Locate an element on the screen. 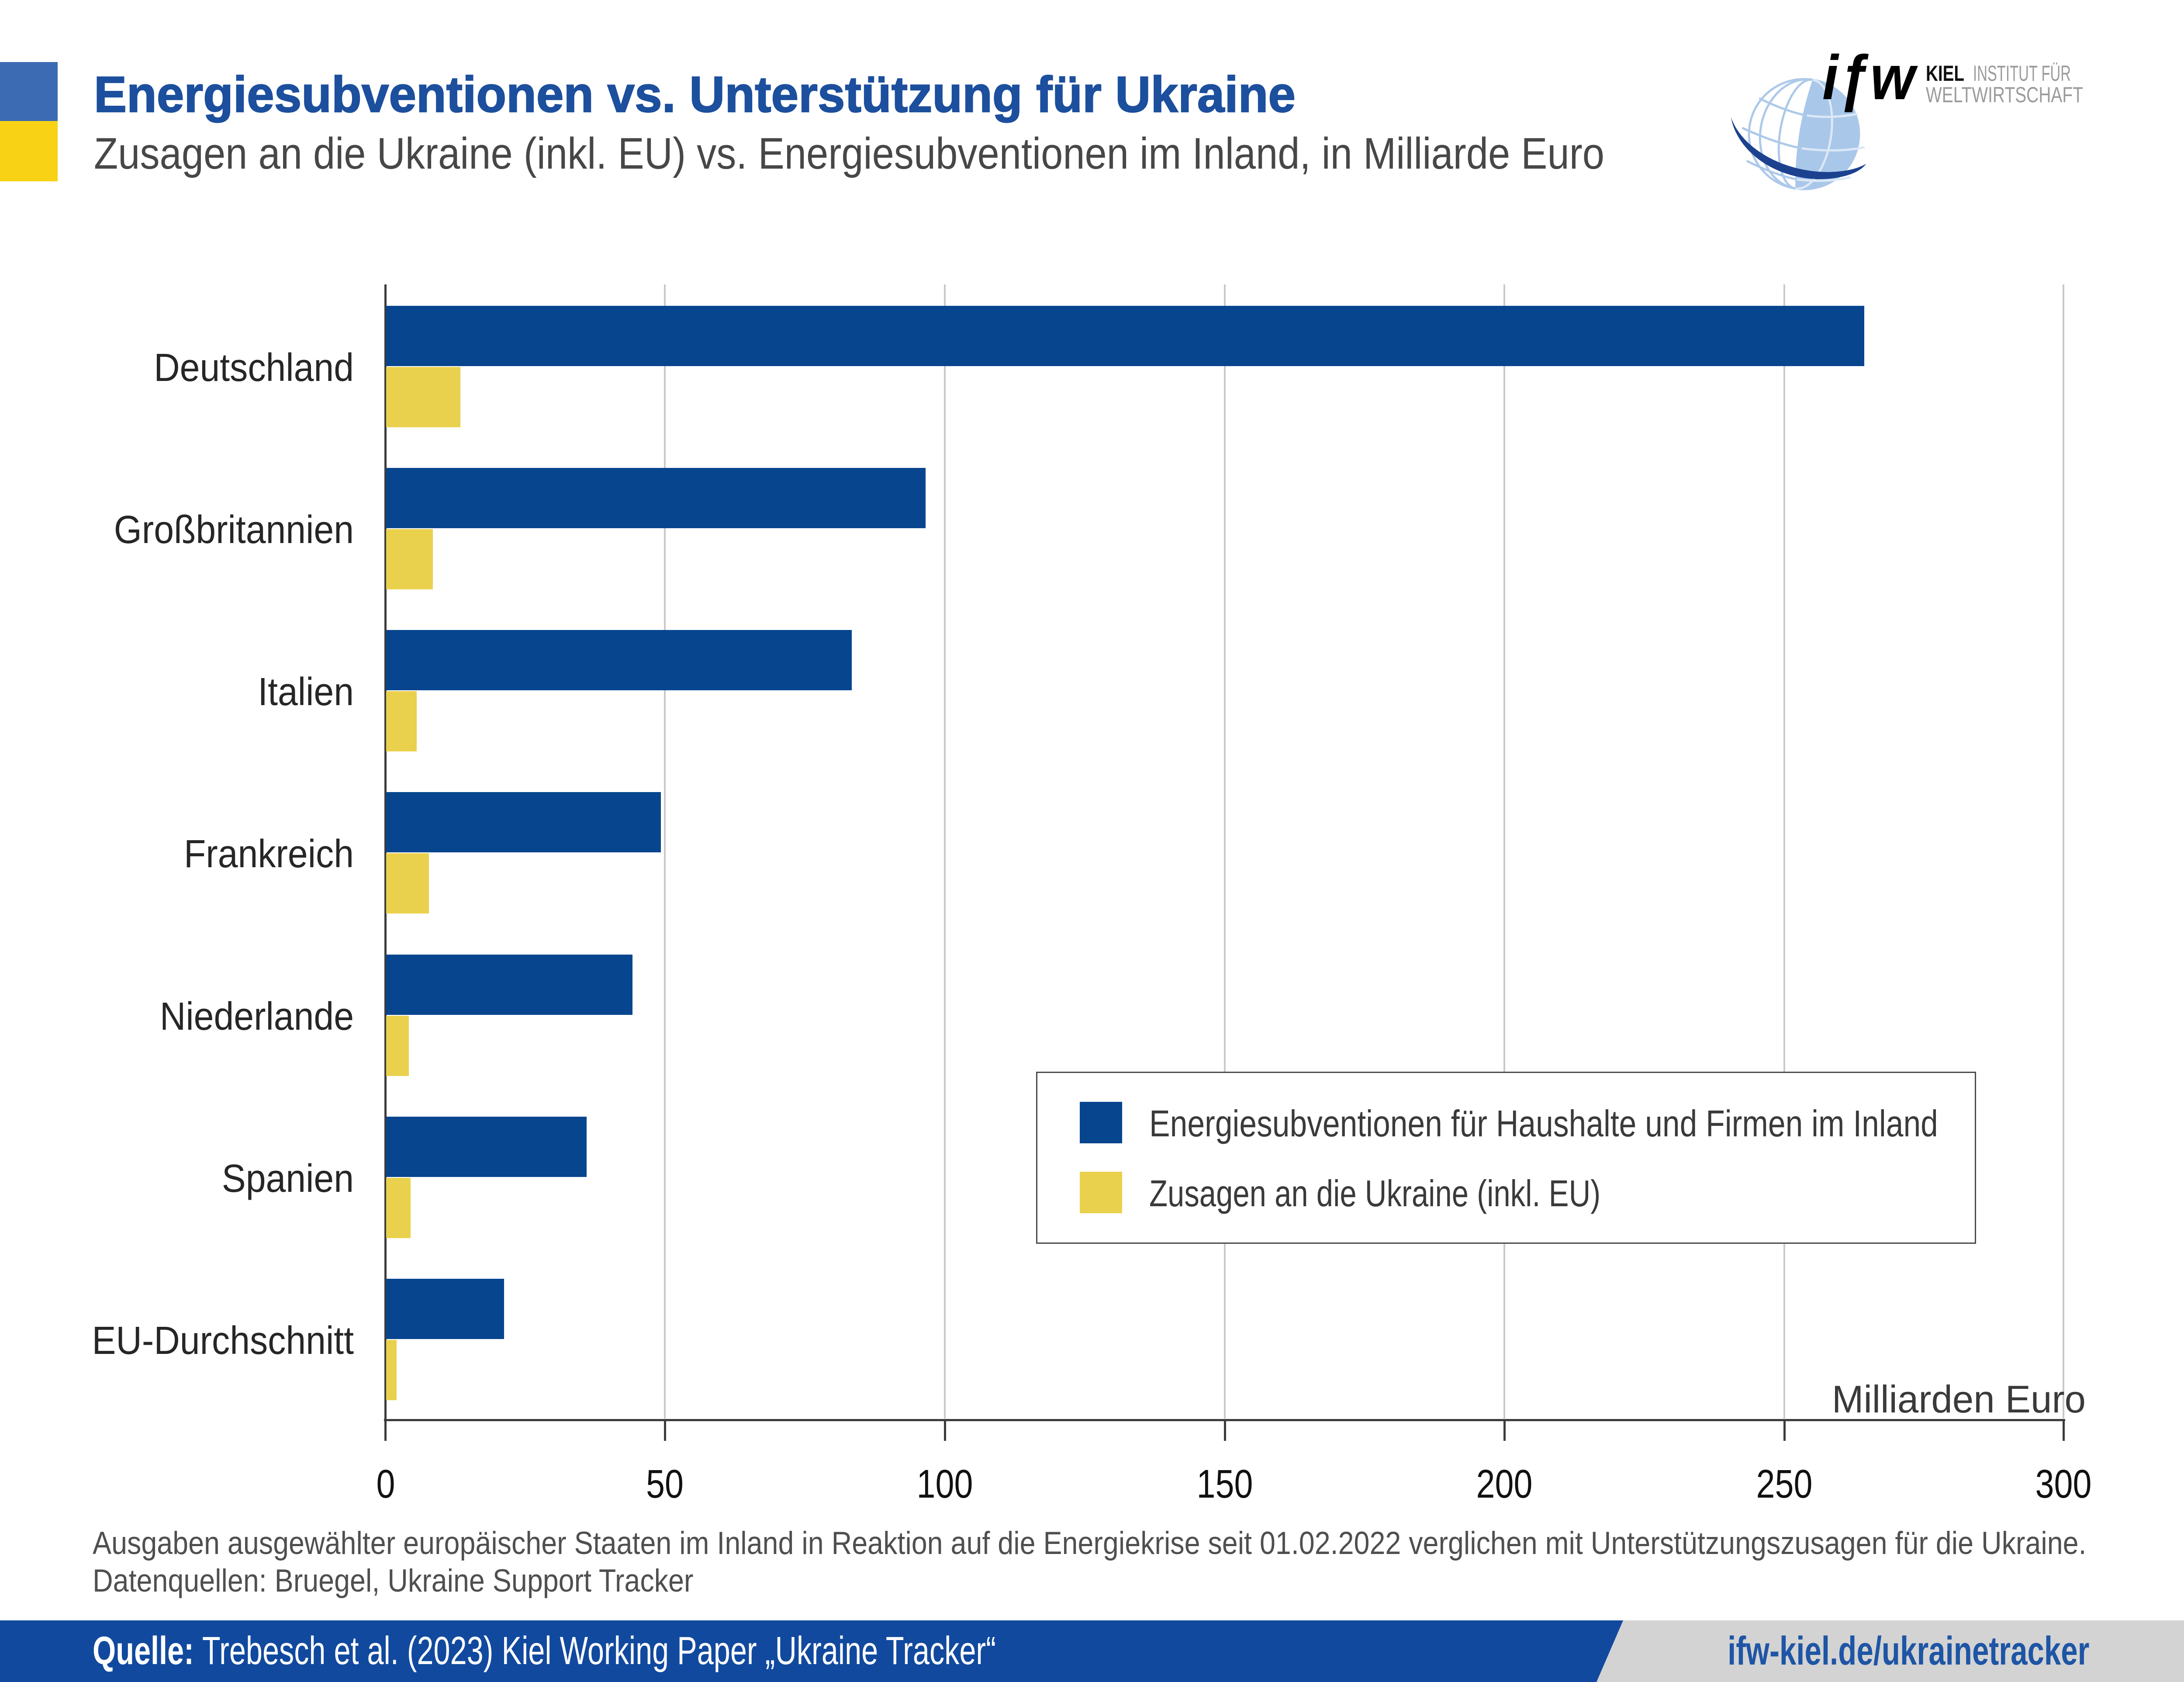  svg-text: INSTITUT FÜR is located at coordinates (2022, 73).